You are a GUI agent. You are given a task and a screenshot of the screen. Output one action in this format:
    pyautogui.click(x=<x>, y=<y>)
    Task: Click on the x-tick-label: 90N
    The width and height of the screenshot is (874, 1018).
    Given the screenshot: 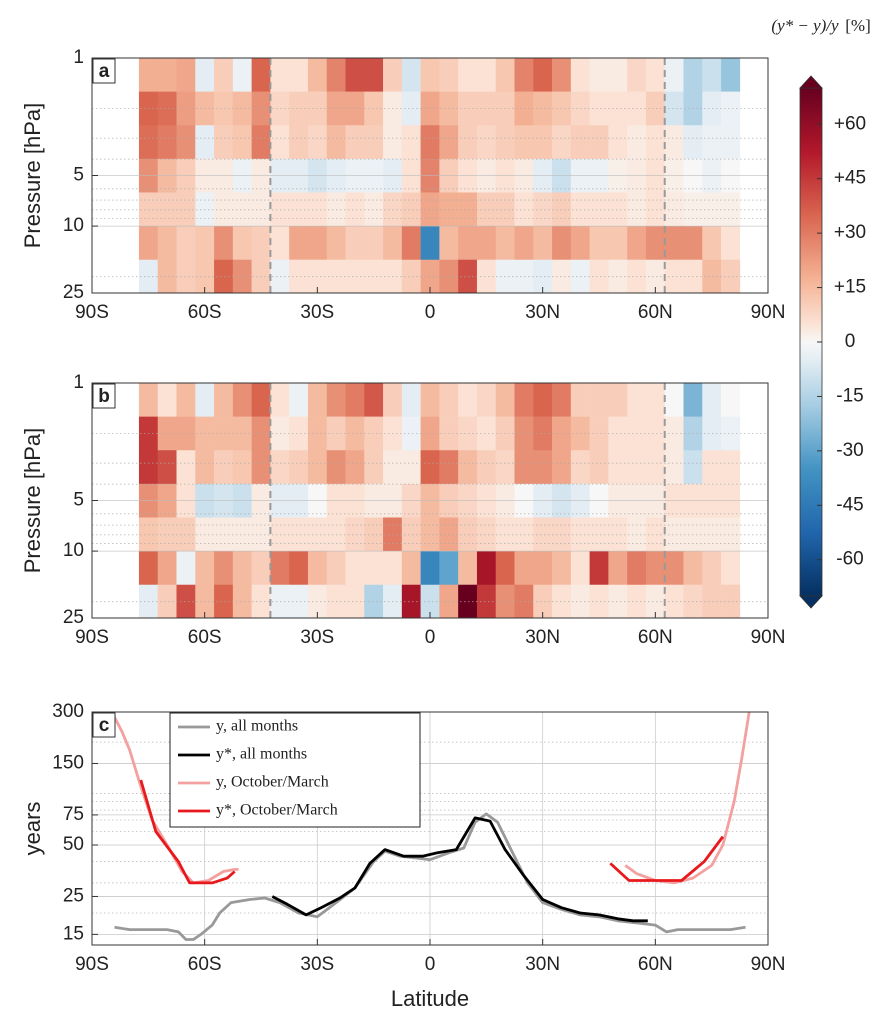 What is the action you would take?
    pyautogui.click(x=768, y=637)
    